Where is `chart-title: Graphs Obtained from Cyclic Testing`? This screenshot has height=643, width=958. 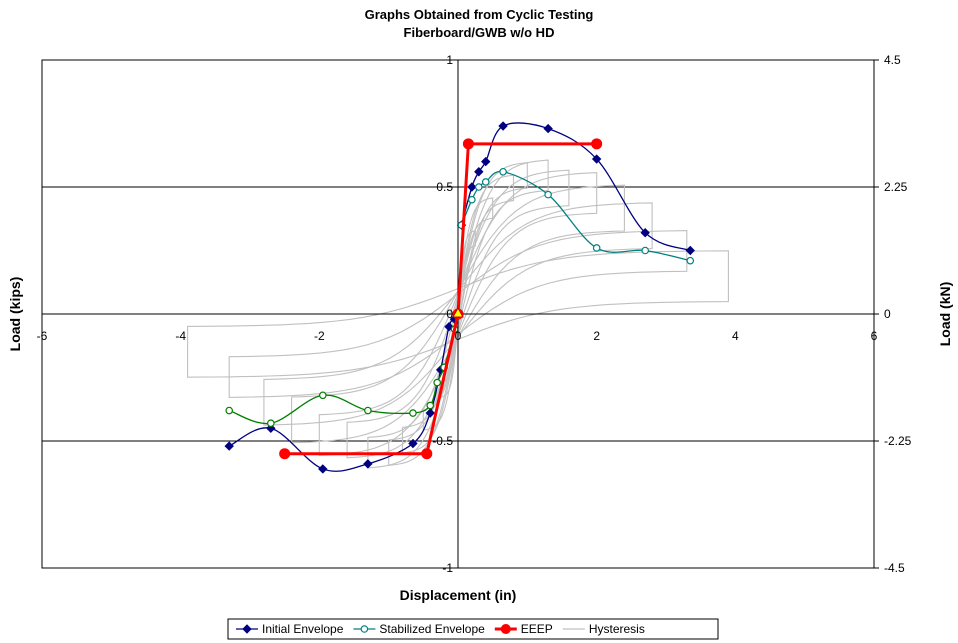 chart-title: Graphs Obtained from Cyclic Testing is located at coordinates (479, 14).